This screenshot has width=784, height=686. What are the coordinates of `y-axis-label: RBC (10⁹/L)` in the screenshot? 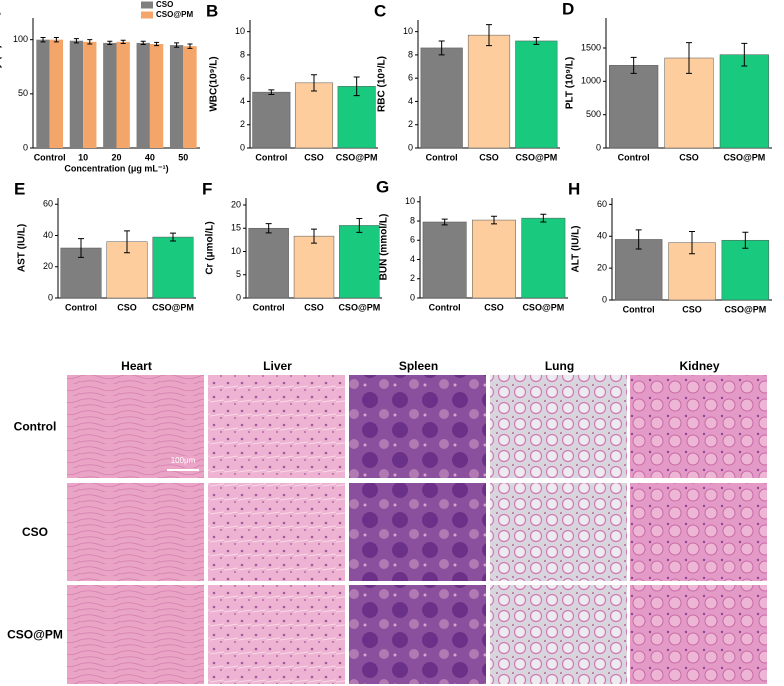 It's located at (382, 84).